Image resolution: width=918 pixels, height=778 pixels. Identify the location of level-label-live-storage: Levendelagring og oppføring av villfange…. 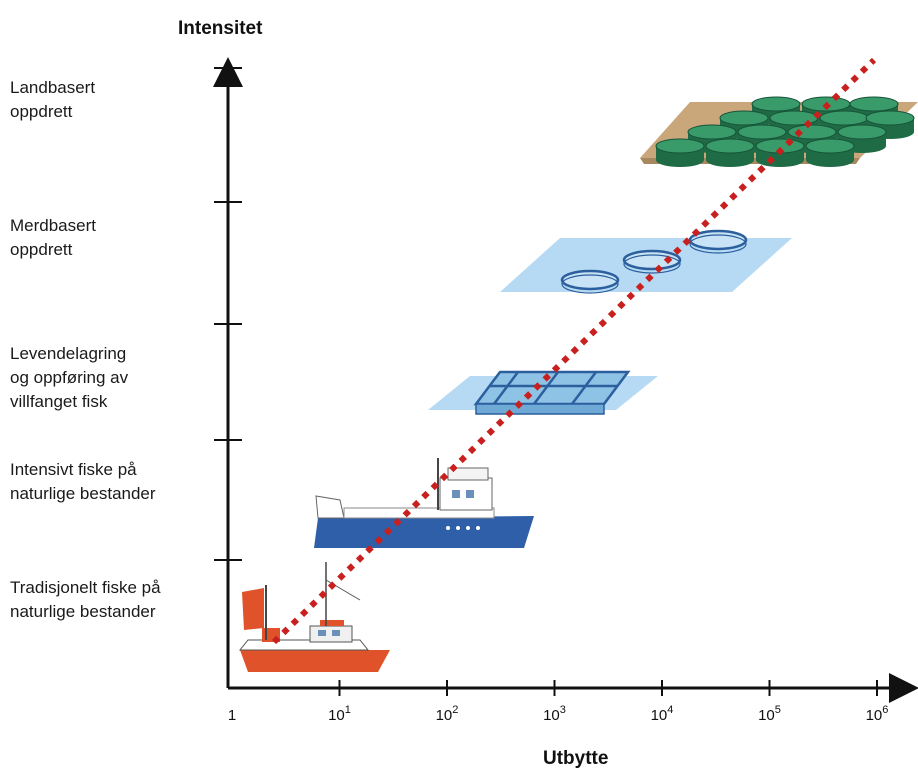
(69, 377).